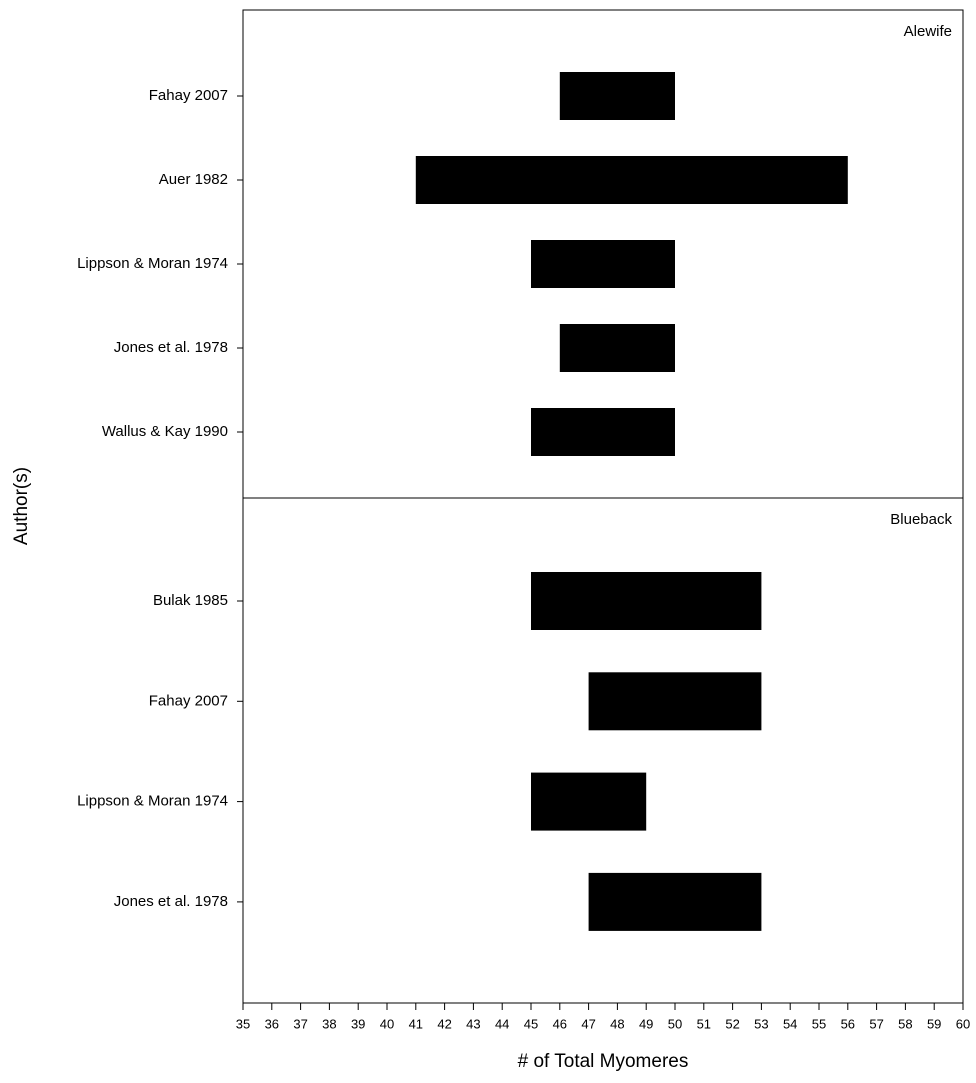  I want to click on x-tick-label: 48, so click(617, 1023).